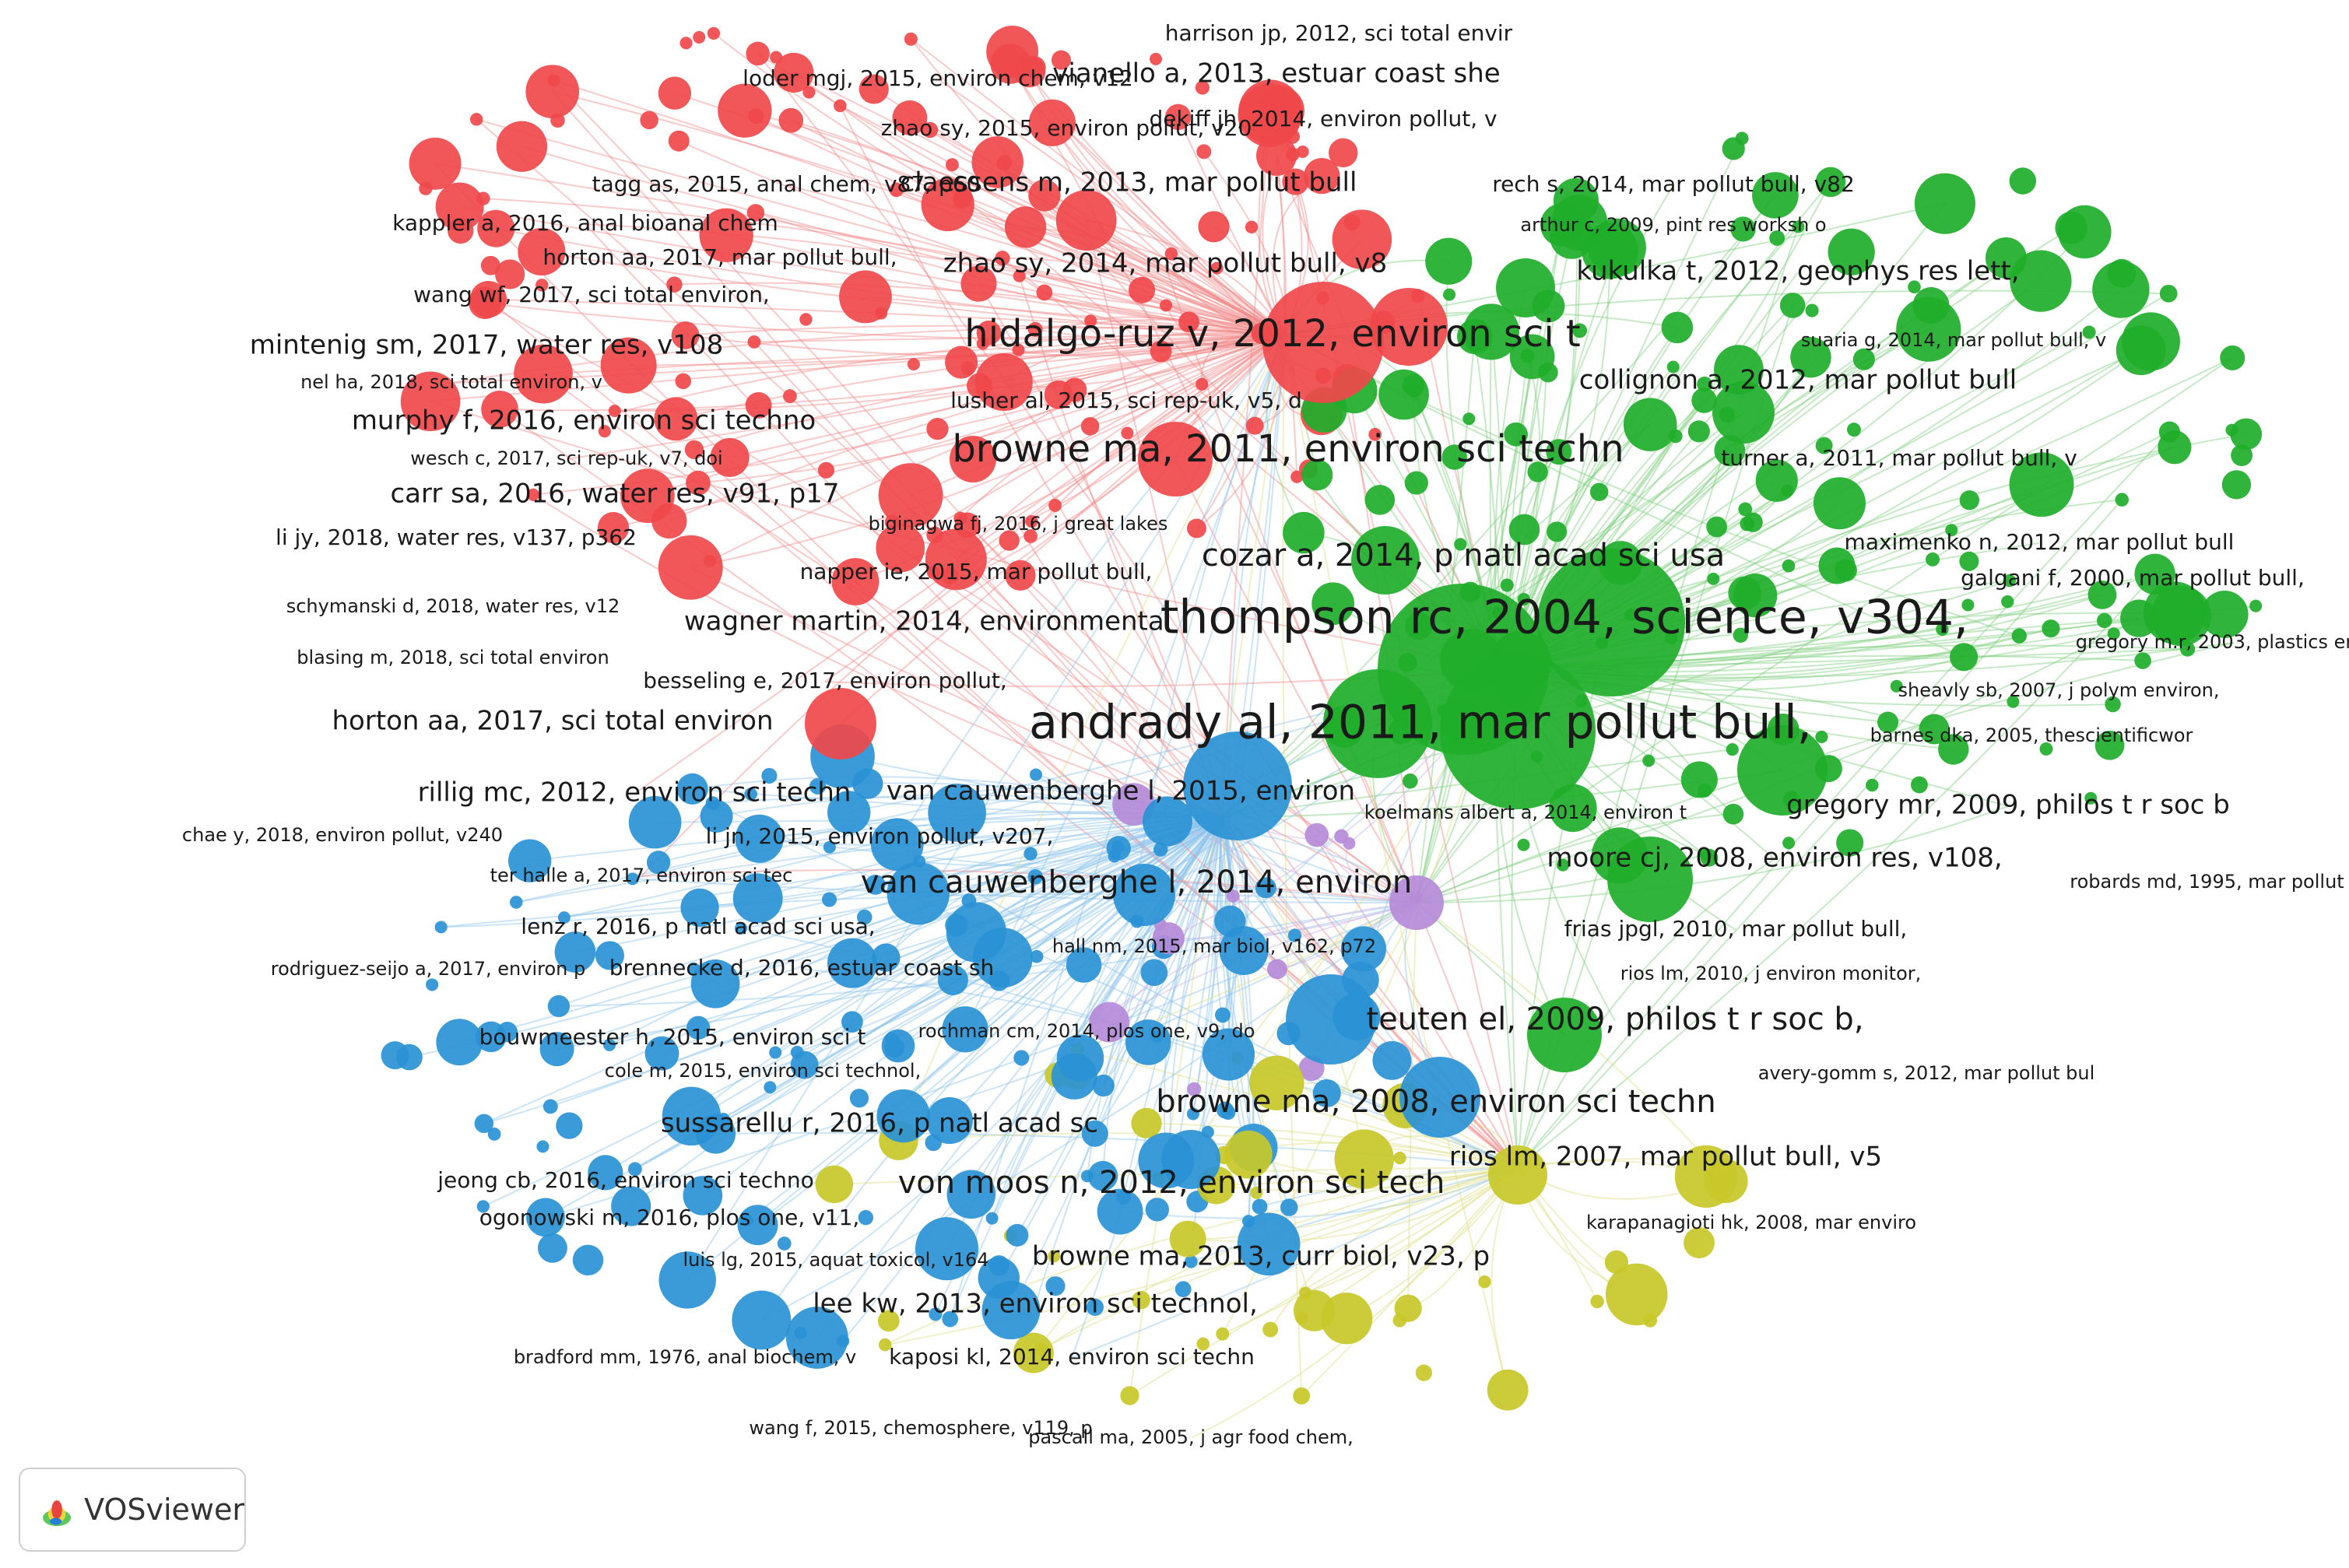 This screenshot has width=2349, height=1568. What do you see at coordinates (1126, 400) in the screenshot?
I see `publication-label: lusher al, 2015, sci rep-uk, v5, d` at bounding box center [1126, 400].